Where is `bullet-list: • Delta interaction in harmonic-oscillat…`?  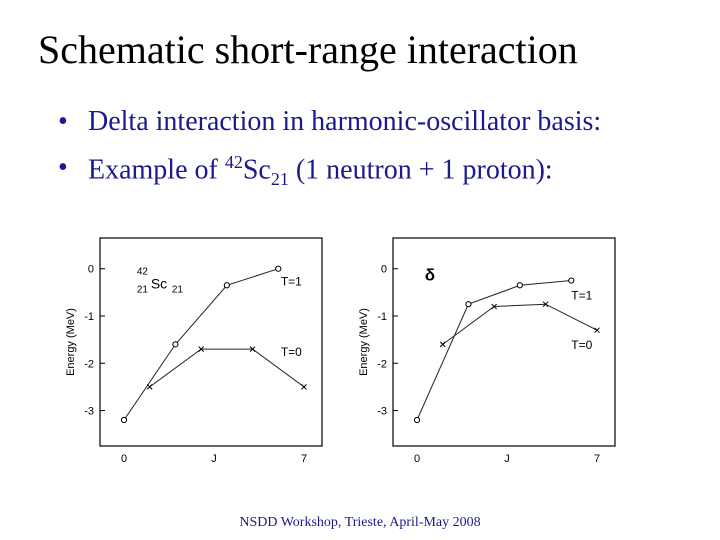
bullet-list: • Delta interaction in harmonic-oscillat… is located at coordinates (329, 152).